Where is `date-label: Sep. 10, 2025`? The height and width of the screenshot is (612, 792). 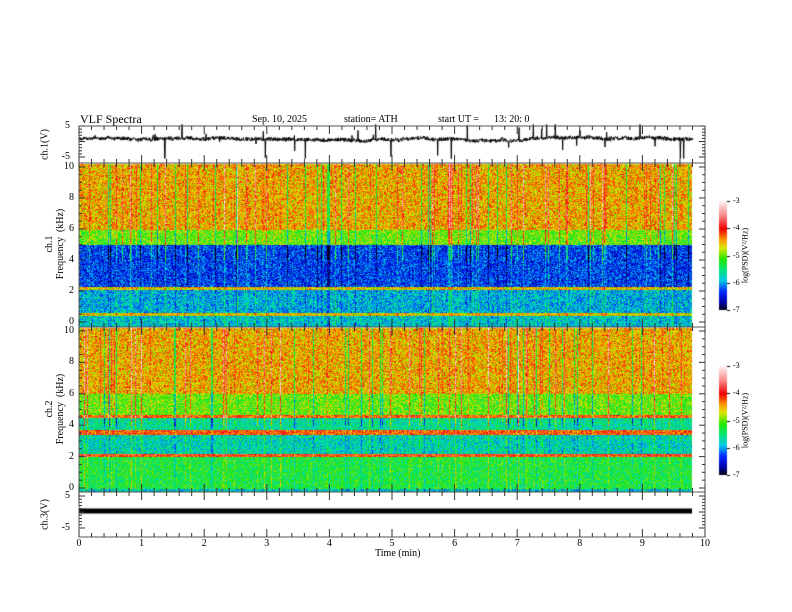
date-label: Sep. 10, 2025 is located at coordinates (279, 119).